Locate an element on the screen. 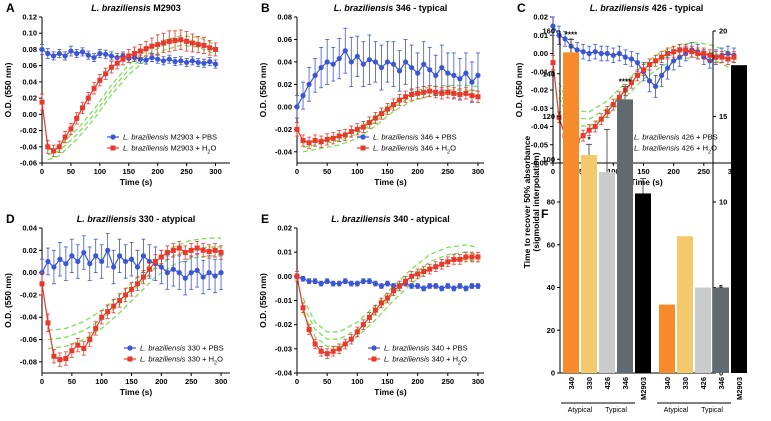  significance-marker: **** is located at coordinates (625, 82).